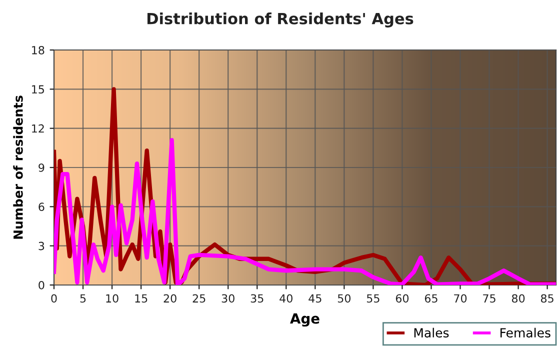 The height and width of the screenshot is (353, 560). Describe the element at coordinates (547, 298) in the screenshot. I see `x-tick-label: 85` at that location.